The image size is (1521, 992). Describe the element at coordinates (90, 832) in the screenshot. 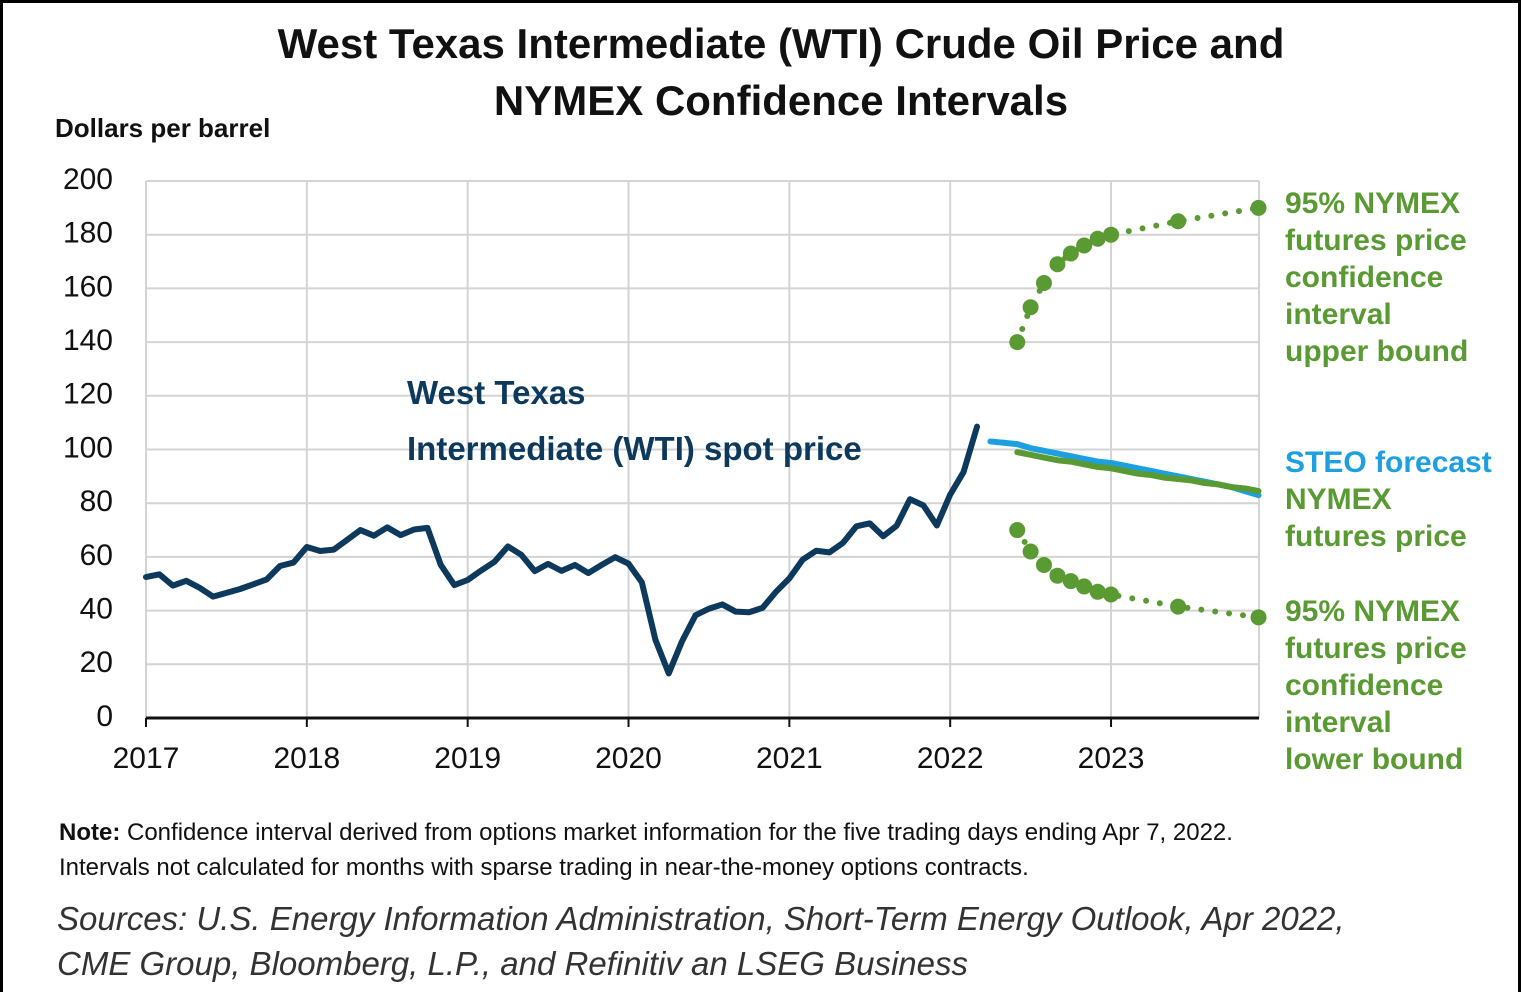

I see `note-label: Note:` at that location.